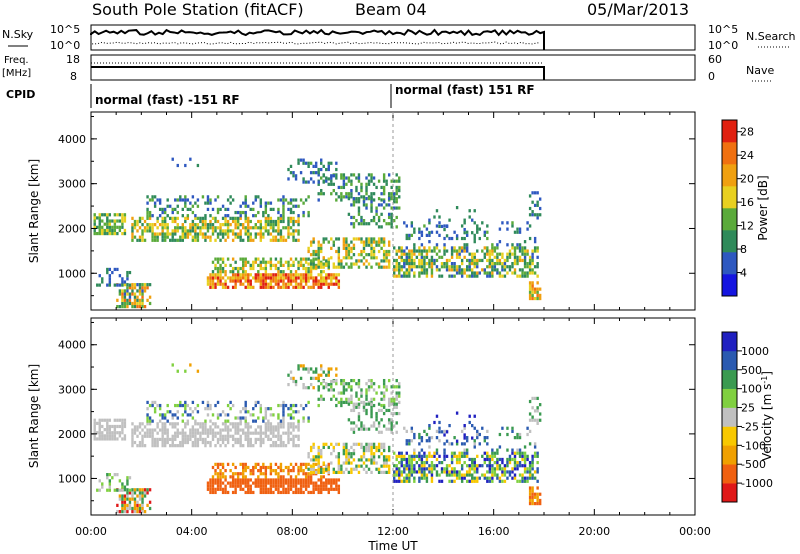  I want to click on velocity-y-axis-label: Slant Range [km], so click(34, 416).